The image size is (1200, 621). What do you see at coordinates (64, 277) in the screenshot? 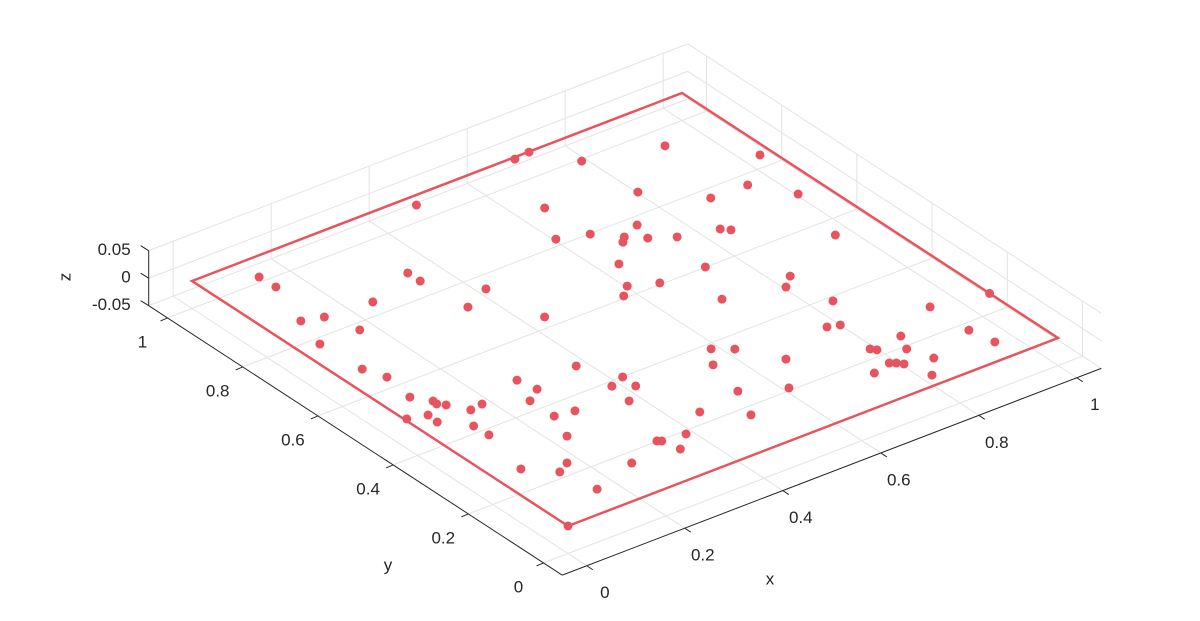
I see `z-axis-label: z` at bounding box center [64, 277].